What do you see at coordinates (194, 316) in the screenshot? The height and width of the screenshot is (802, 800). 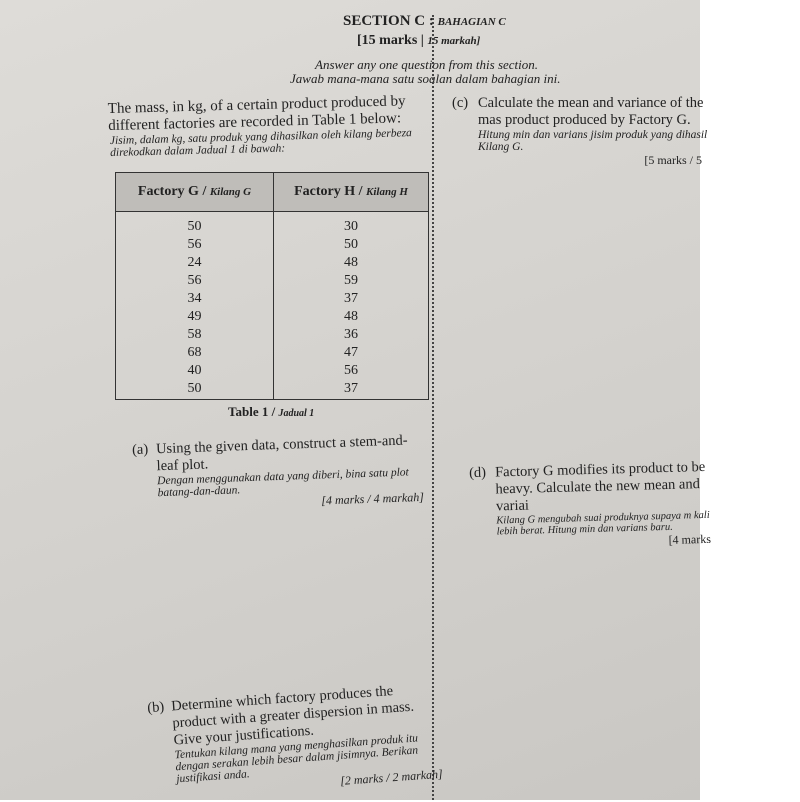 I see `factory-g-value: 49` at bounding box center [194, 316].